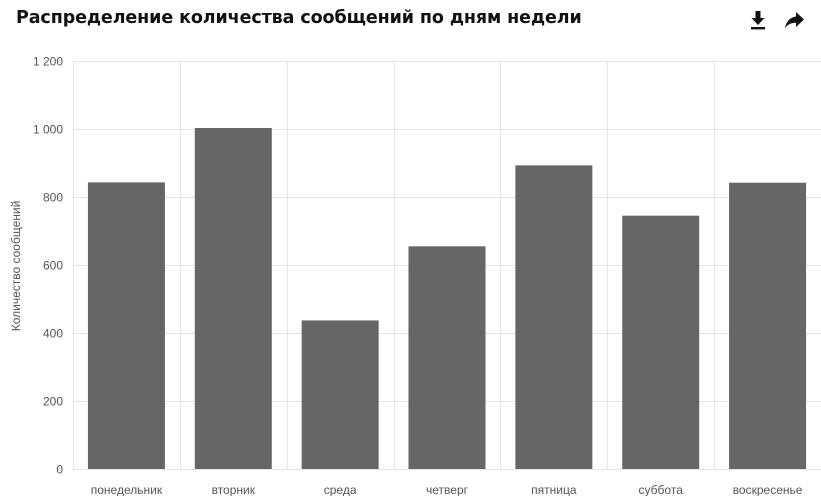 Image resolution: width=821 pixels, height=496 pixels. What do you see at coordinates (53, 402) in the screenshot?
I see `y-tick-label: 200` at bounding box center [53, 402].